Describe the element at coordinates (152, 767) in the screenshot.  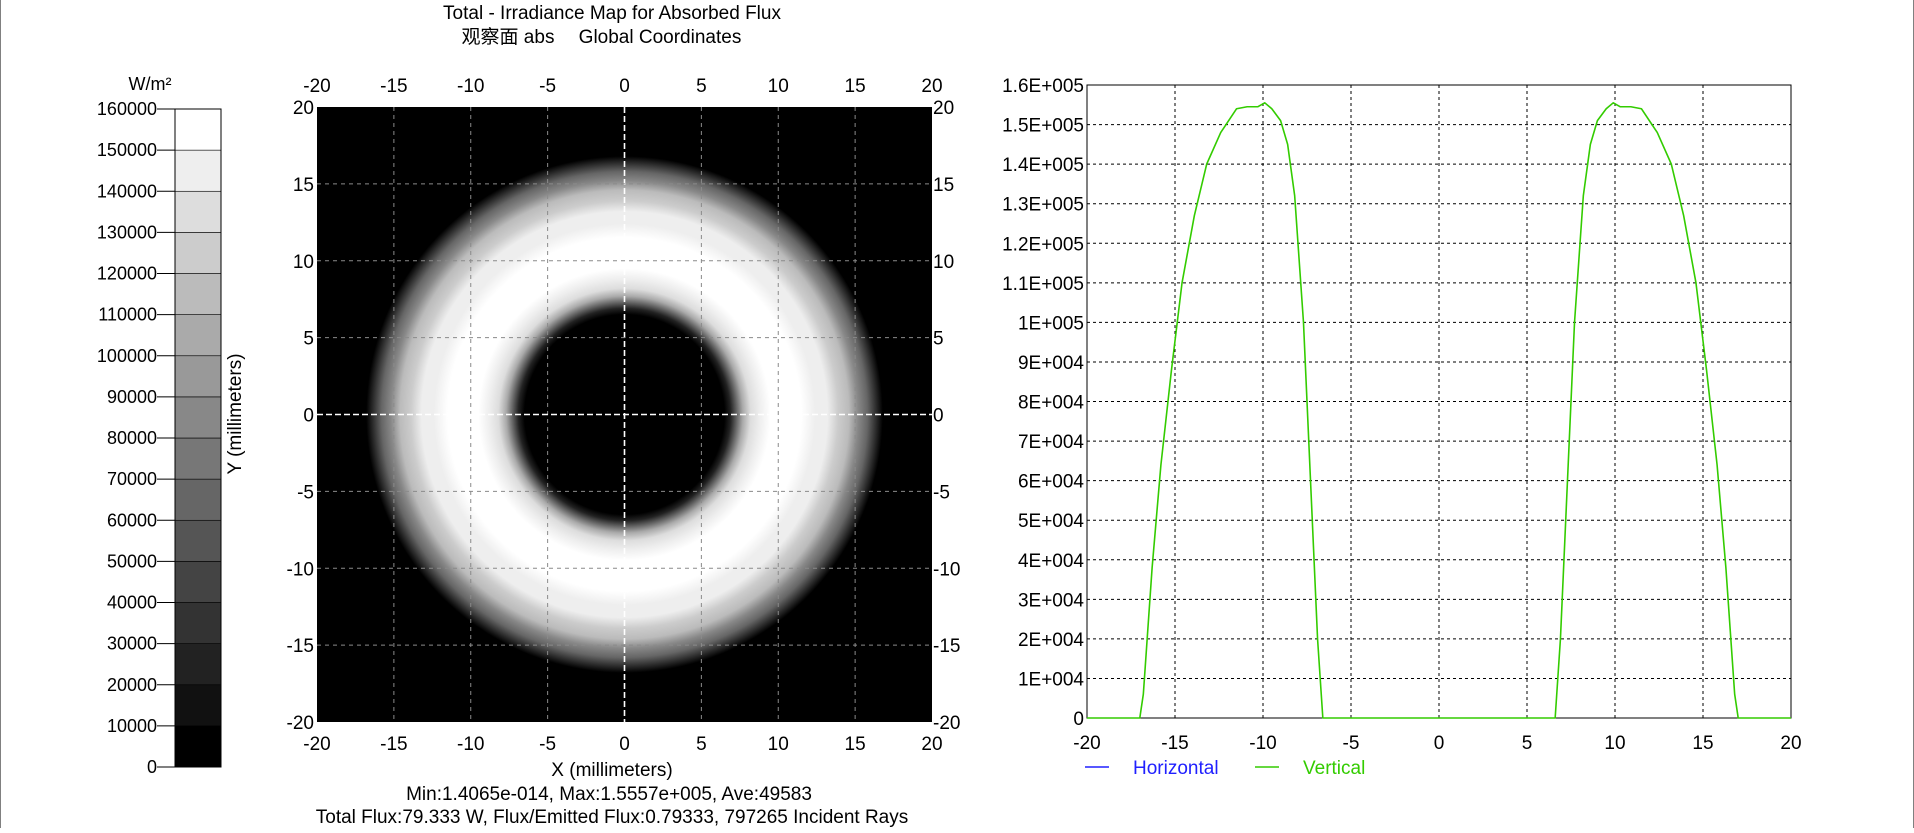
I see `colorbar-tick-label: 0` at that location.